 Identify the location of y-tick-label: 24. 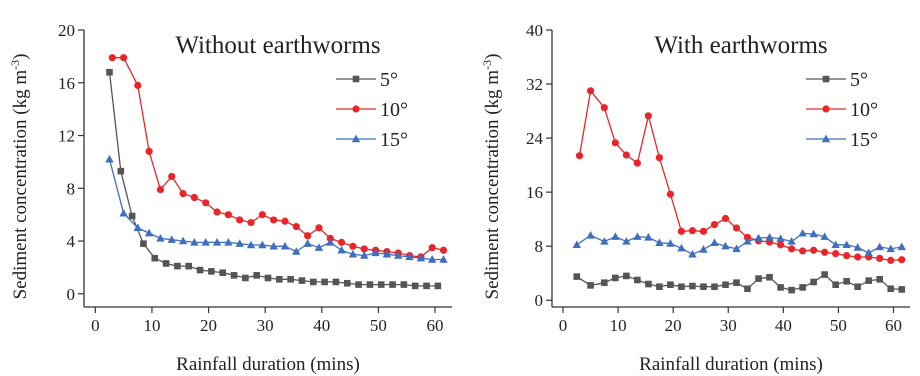
(535, 138).